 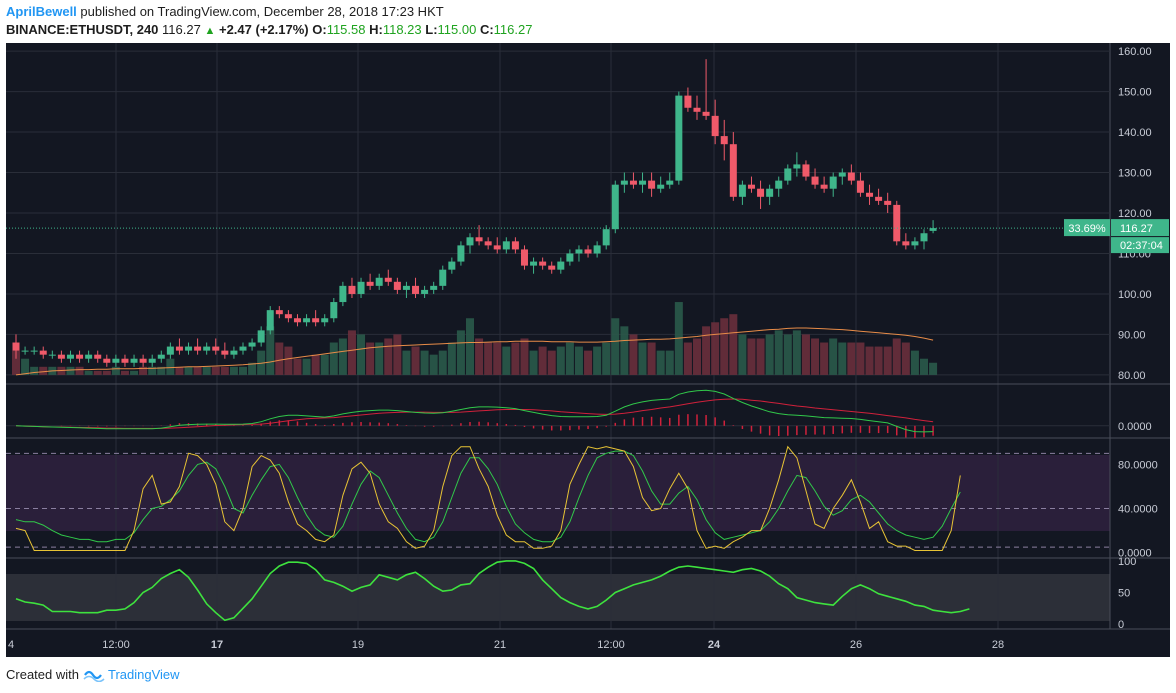 I want to click on last-price: 116.27, so click(x=181, y=29).